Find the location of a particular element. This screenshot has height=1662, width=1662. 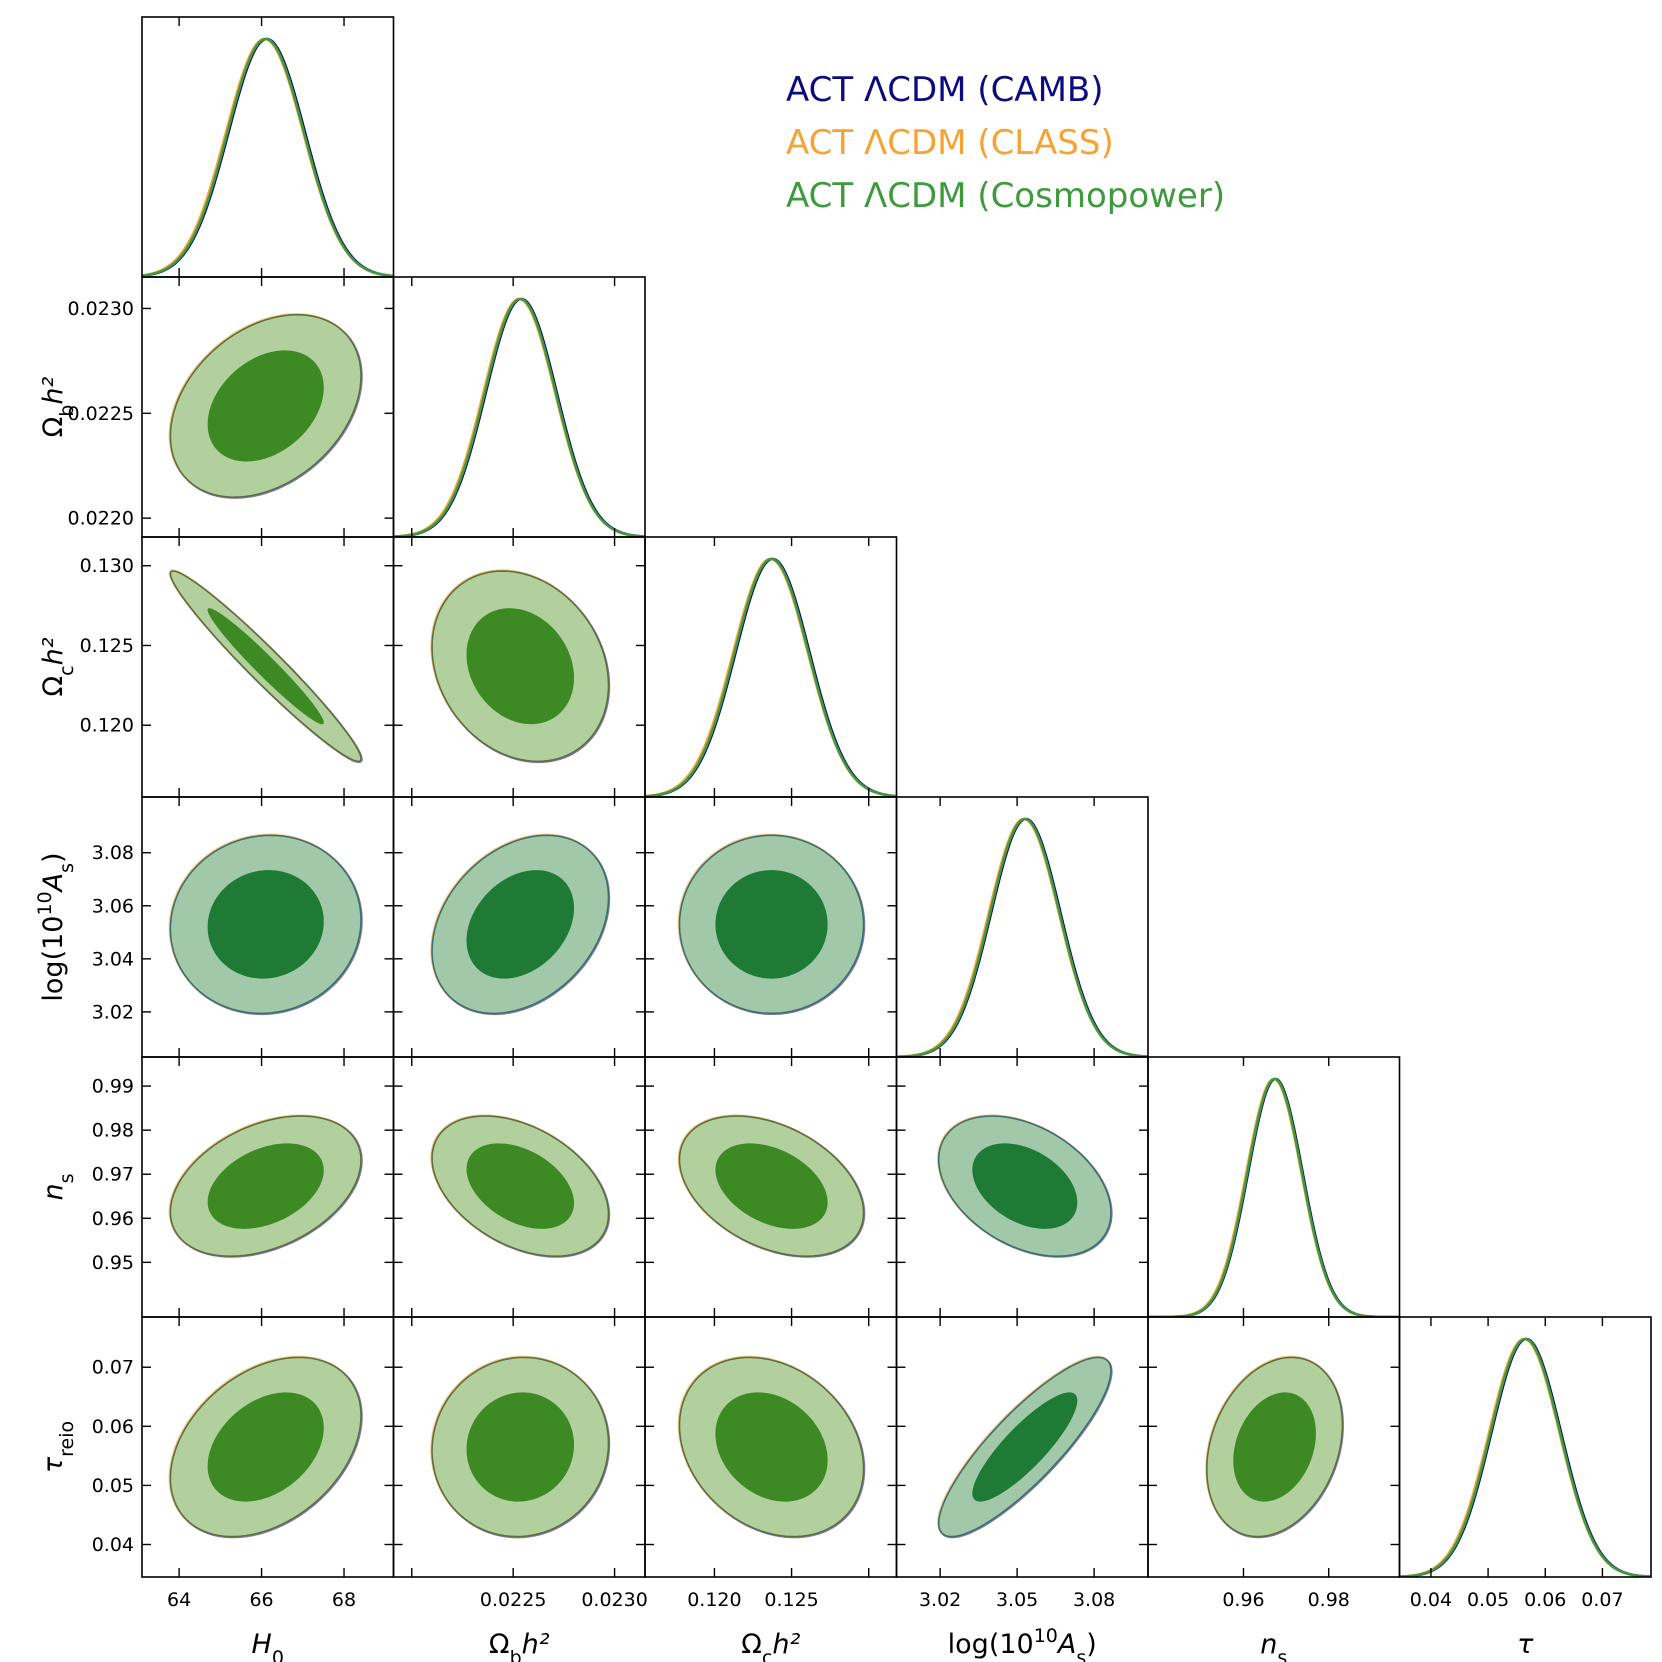

x-tick-label-H0: 66 is located at coordinates (261, 1600).